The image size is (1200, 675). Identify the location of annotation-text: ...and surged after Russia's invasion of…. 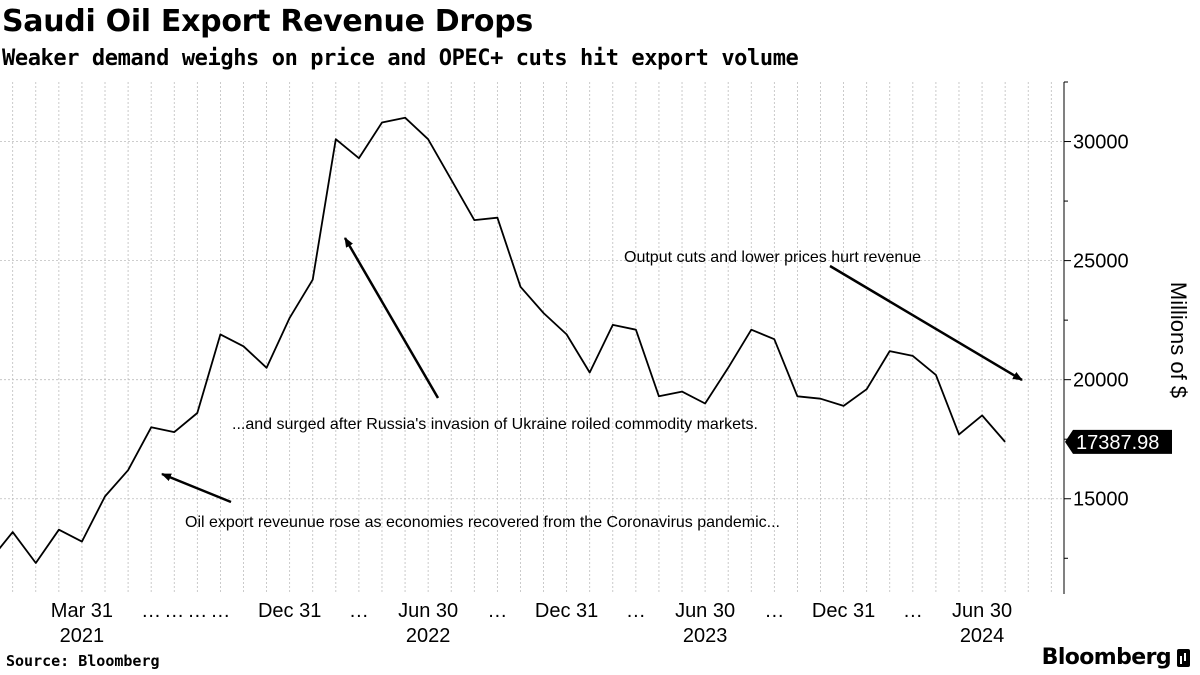
(495, 424).